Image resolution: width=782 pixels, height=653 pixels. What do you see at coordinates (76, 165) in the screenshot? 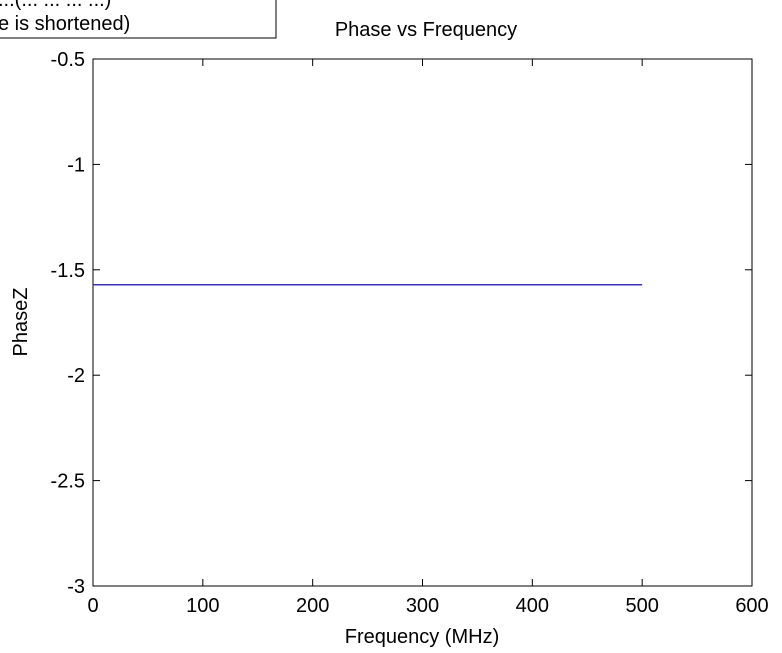
I see `y-tick-label: -1` at bounding box center [76, 165].